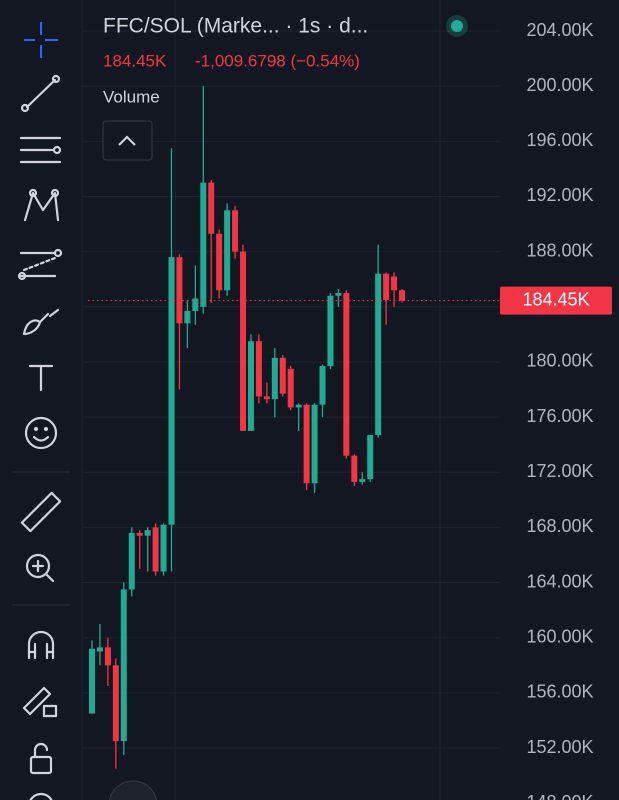 The image size is (619, 800). Describe the element at coordinates (41, 378) in the screenshot. I see `text-tool` at that location.